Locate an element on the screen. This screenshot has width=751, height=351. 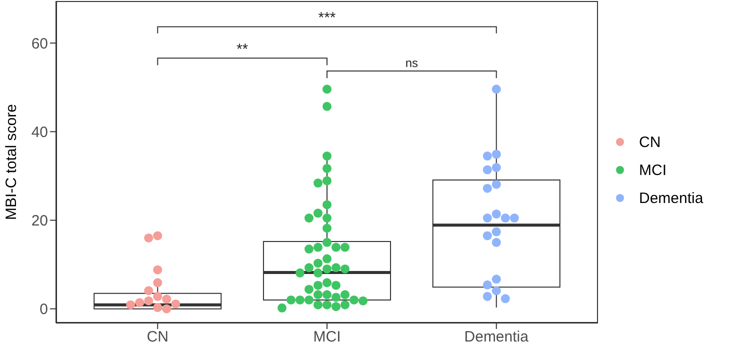
y-tick-label: 40 is located at coordinates (39, 132).